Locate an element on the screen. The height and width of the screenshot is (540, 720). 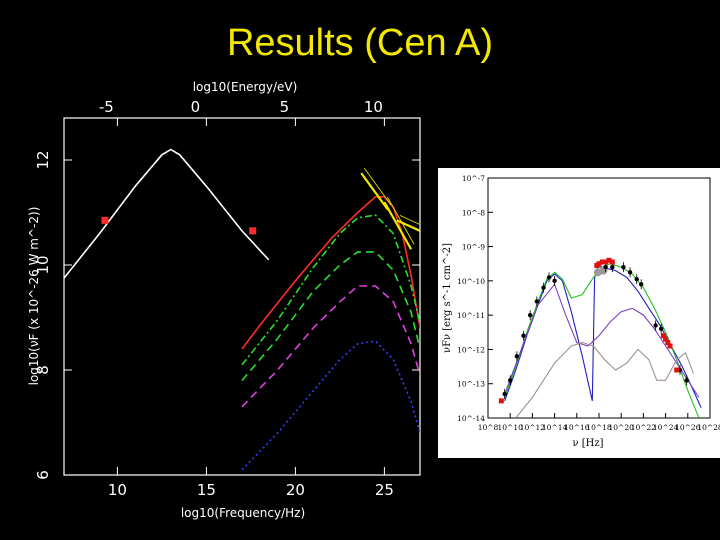
x-tick-label: 20 is located at coordinates (295, 490).